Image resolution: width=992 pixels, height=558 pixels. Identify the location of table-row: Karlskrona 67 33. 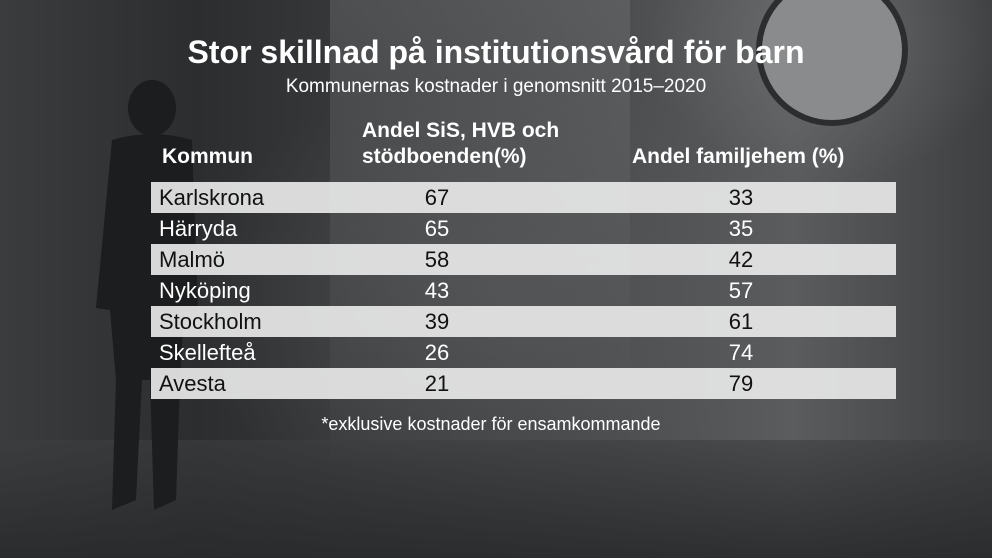
(523, 197).